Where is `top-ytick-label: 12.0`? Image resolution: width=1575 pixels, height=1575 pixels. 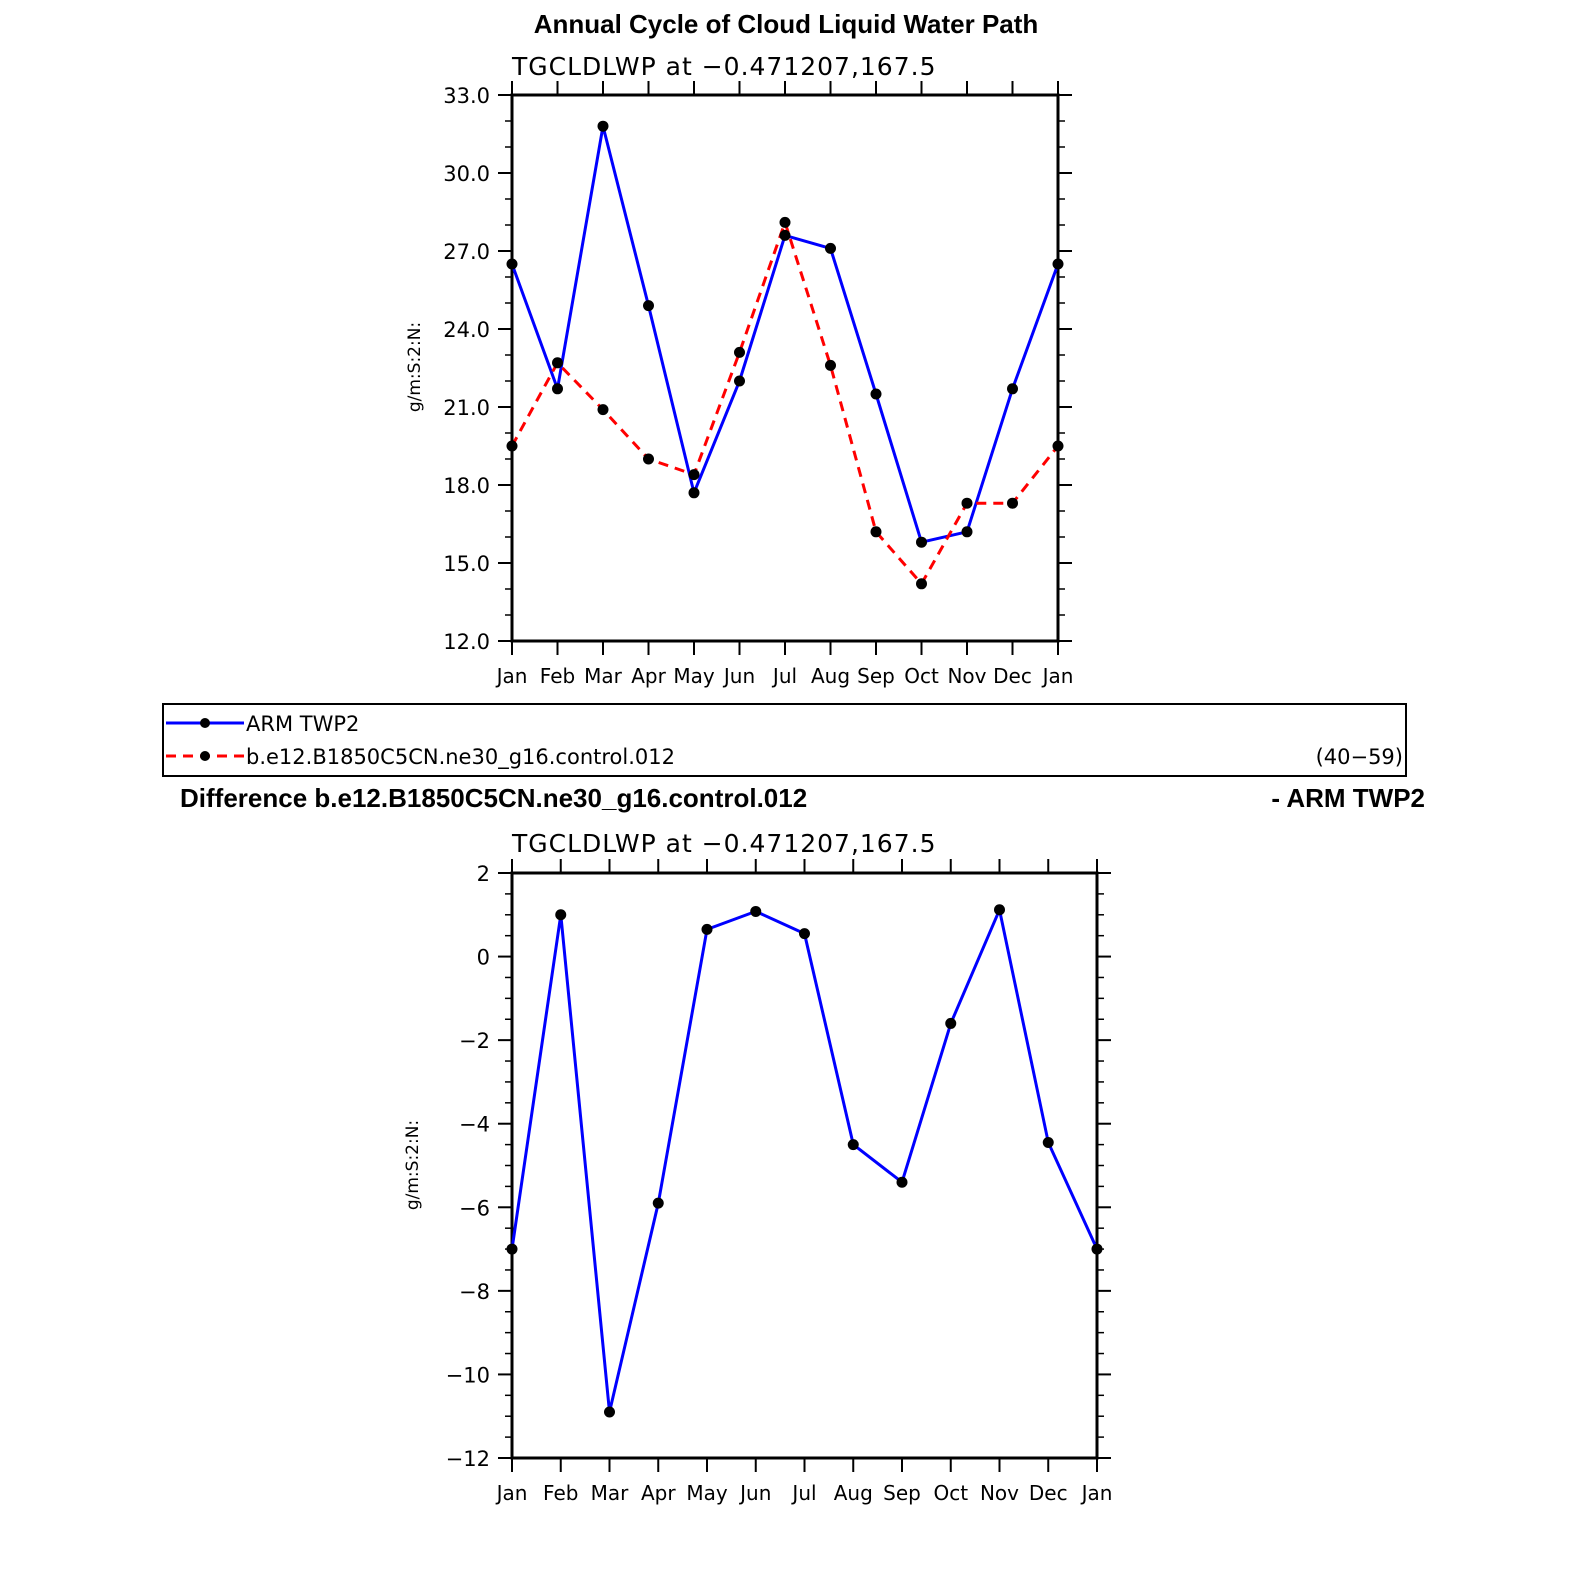 top-ytick-label: 12.0 is located at coordinates (466, 642).